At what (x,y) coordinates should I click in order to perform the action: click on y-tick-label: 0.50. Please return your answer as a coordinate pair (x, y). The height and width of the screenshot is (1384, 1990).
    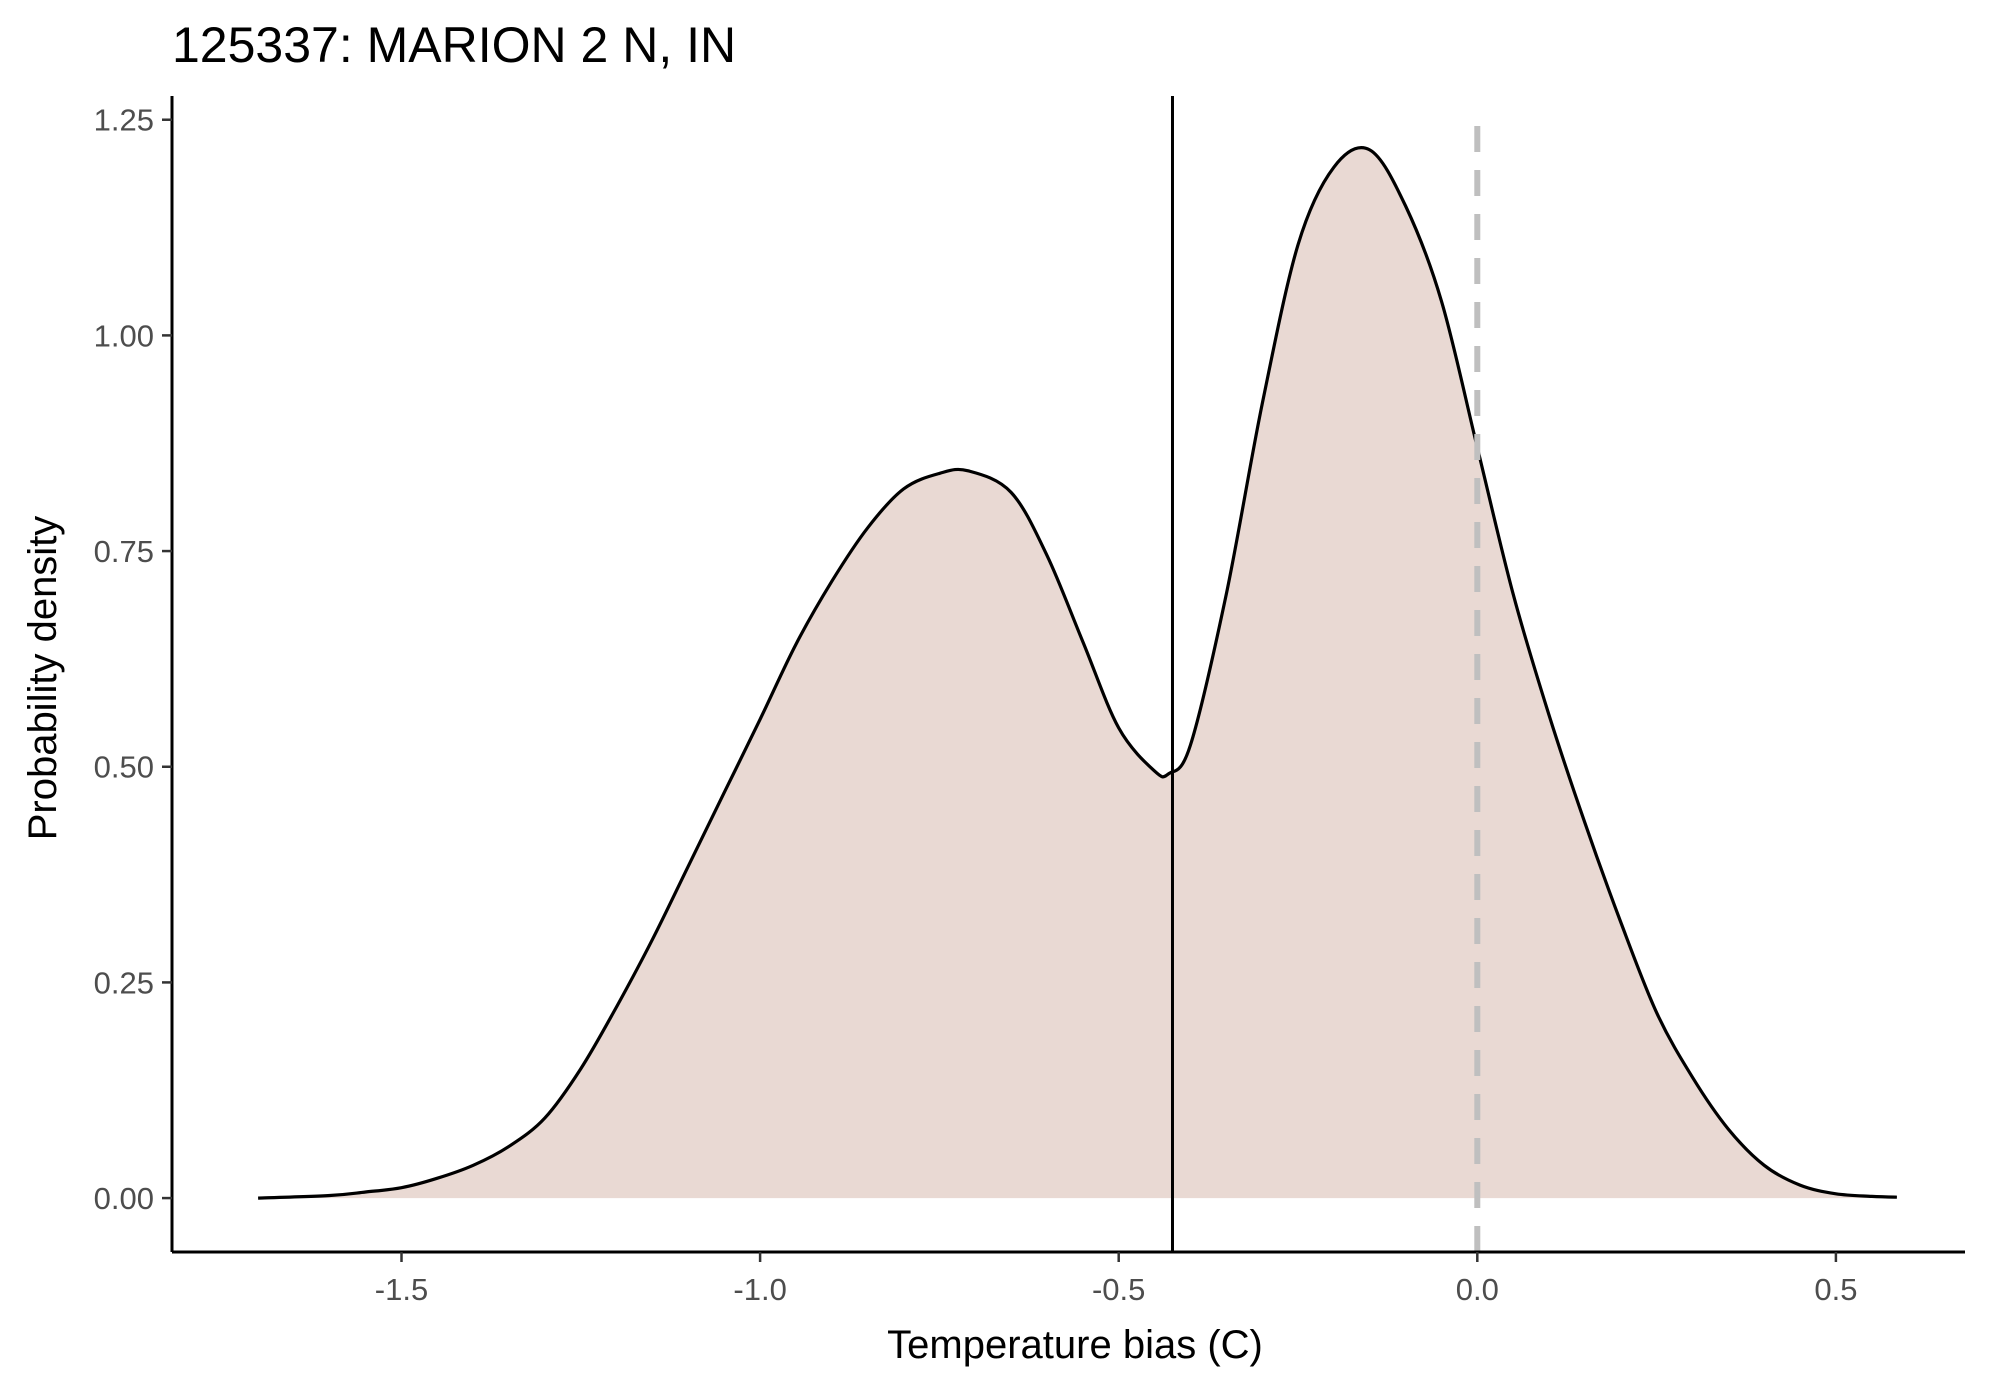
    Looking at the image, I should click on (124, 767).